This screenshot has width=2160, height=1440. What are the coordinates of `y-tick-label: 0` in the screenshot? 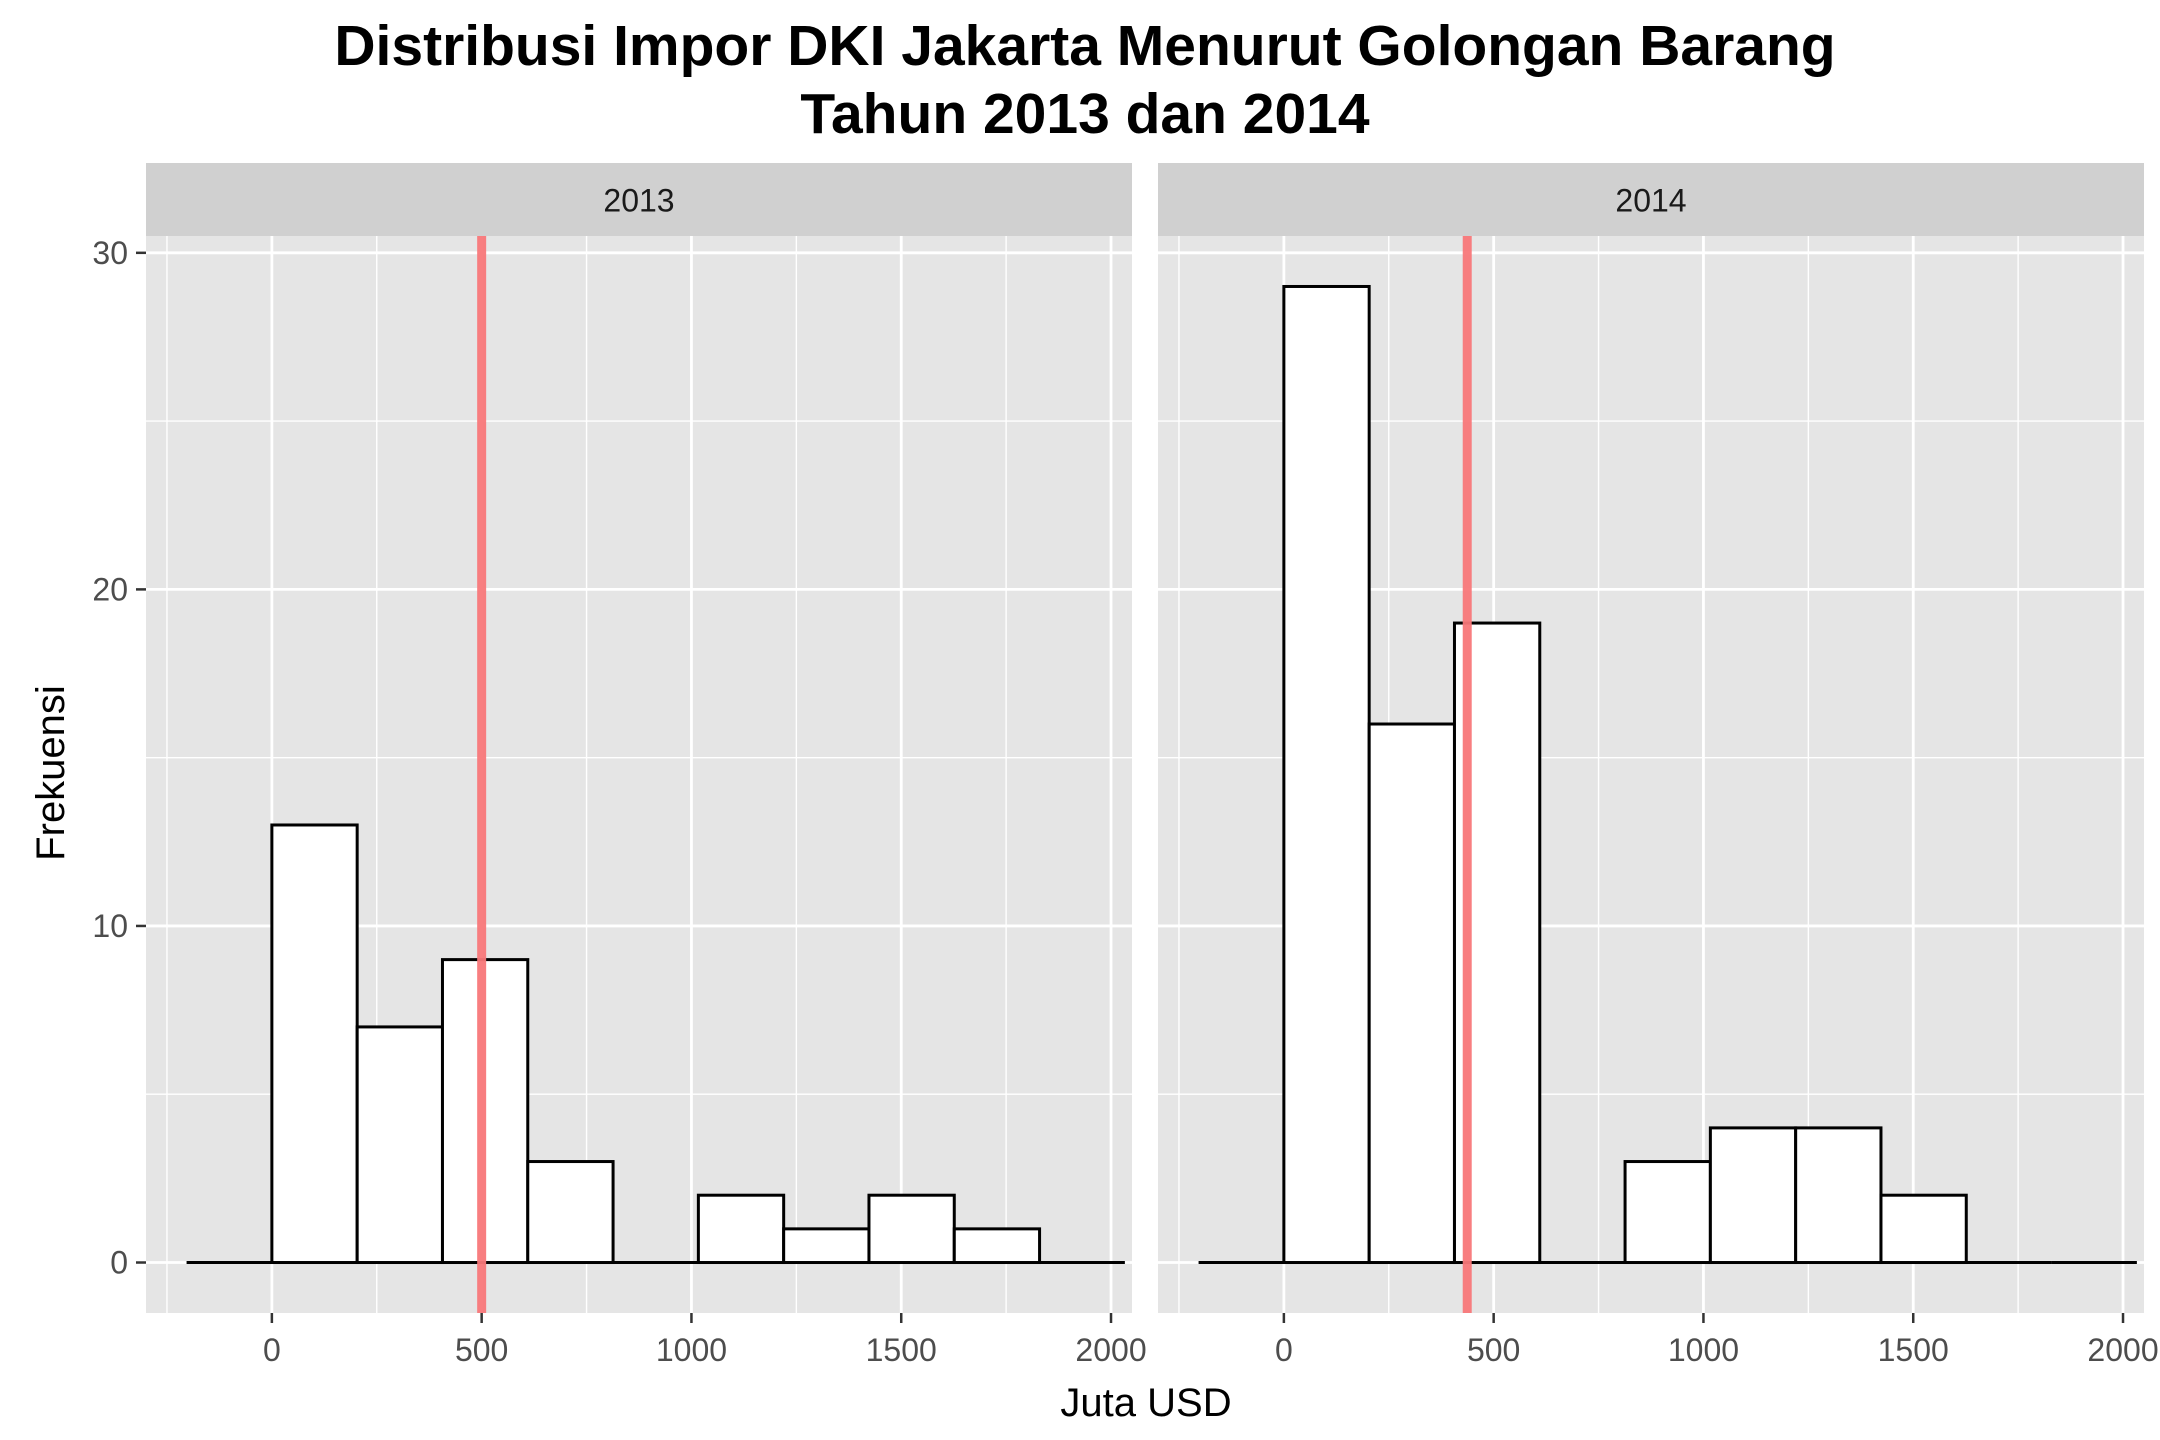 It's located at (119, 1263).